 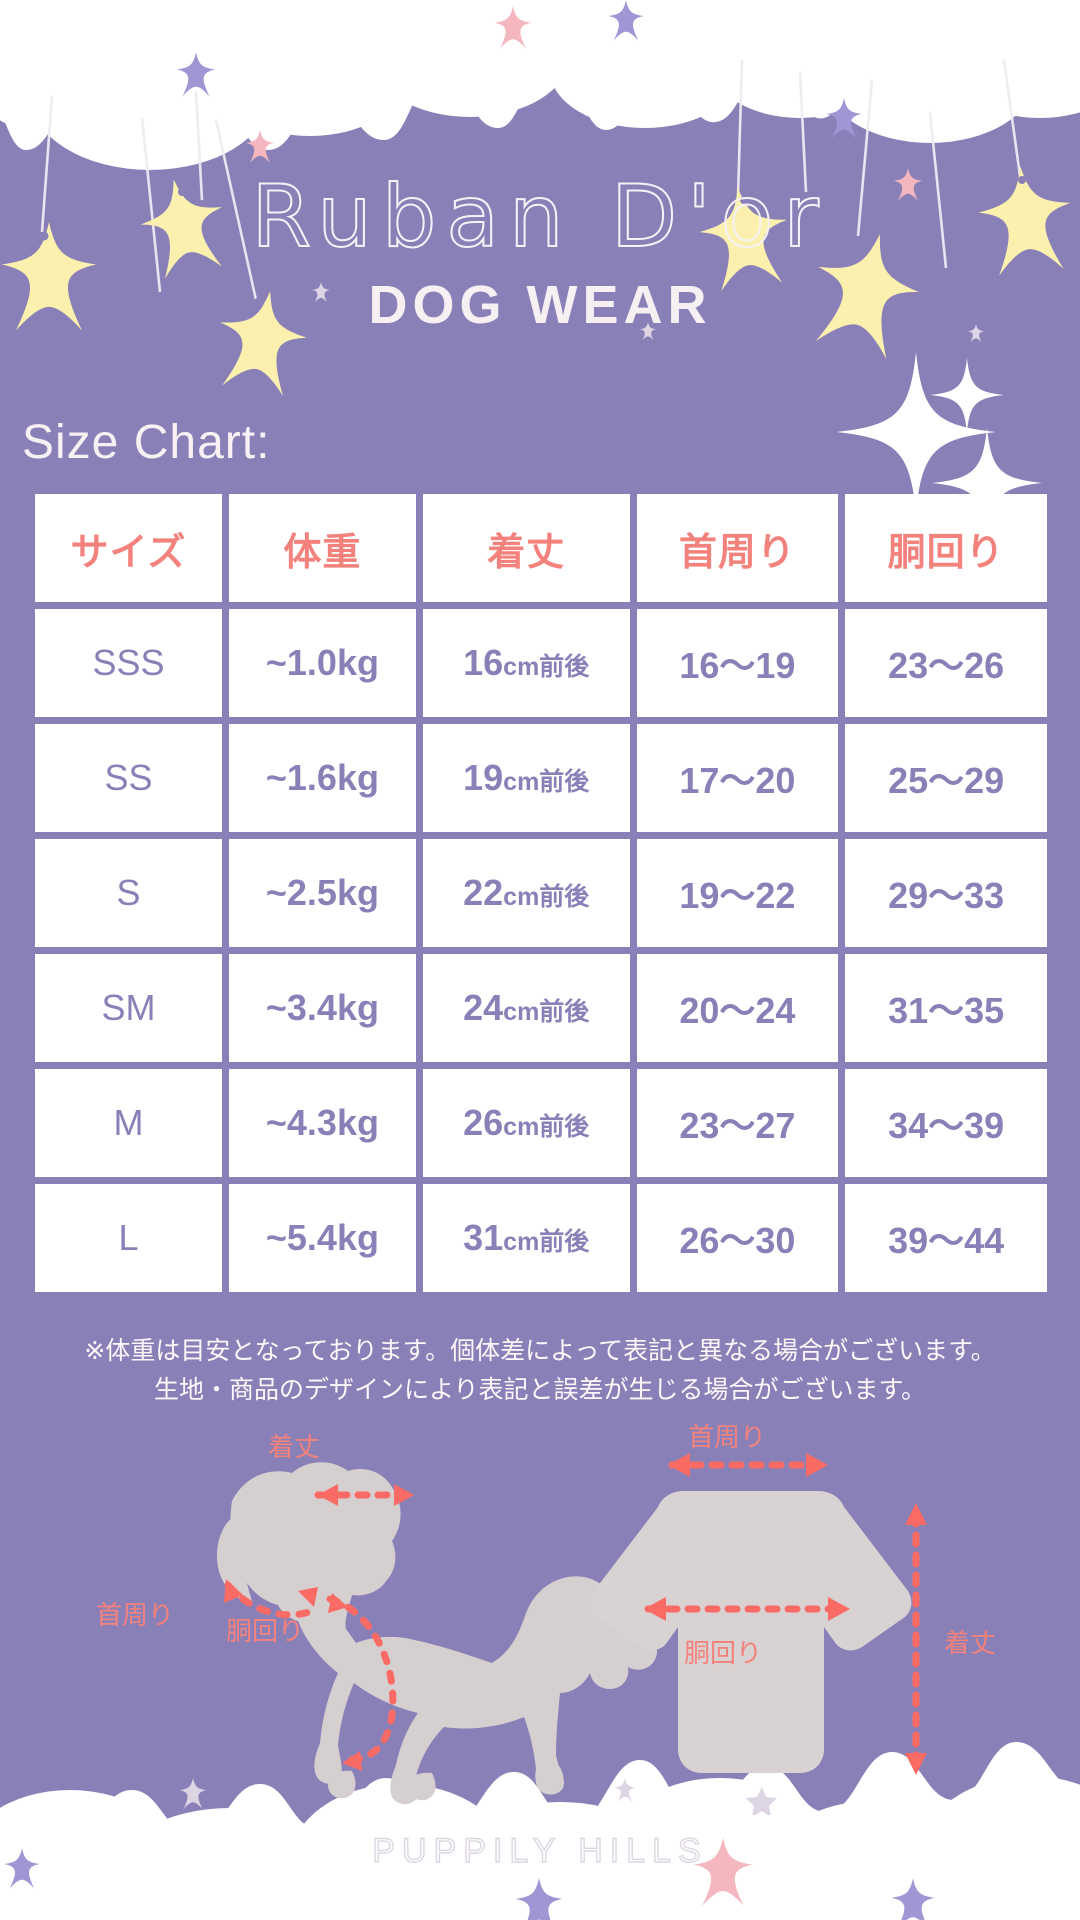 I want to click on watermark: PUPPILY HILLS, so click(x=540, y=1850).